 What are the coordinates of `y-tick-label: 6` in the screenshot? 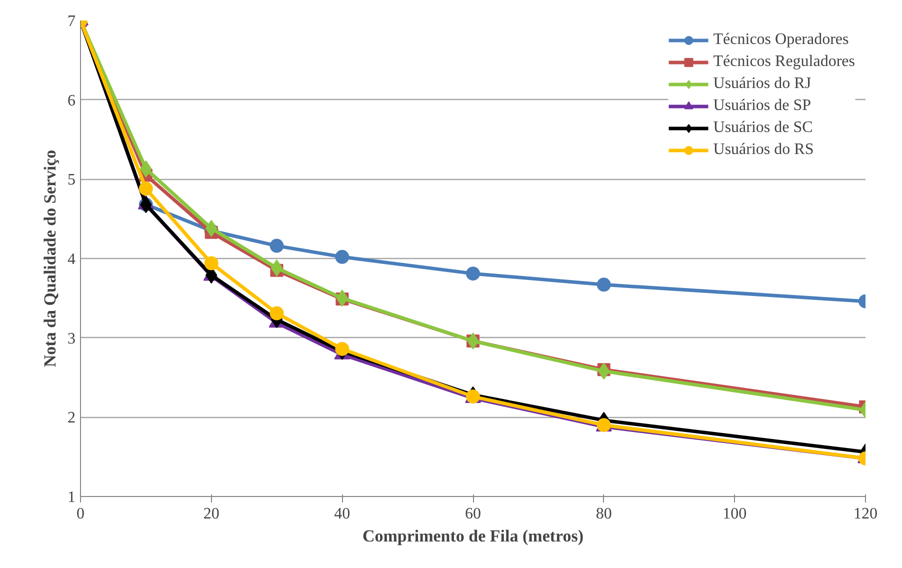 It's located at (72, 101).